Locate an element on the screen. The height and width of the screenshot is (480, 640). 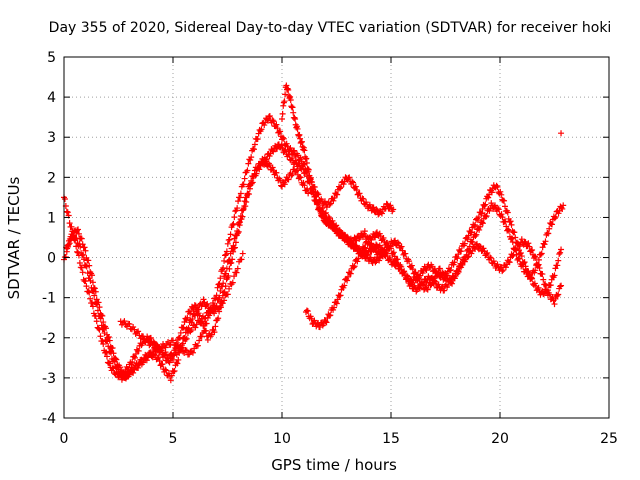
series-outlier is located at coordinates (561, 133).